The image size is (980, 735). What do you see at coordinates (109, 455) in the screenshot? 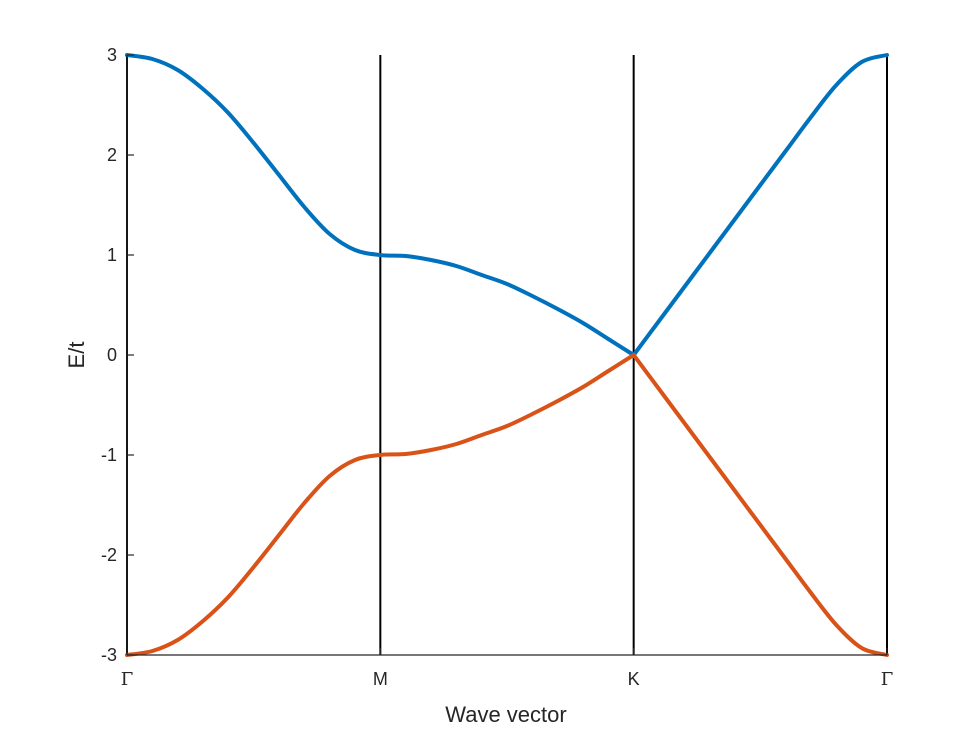
I see `y-tick-label-4: -1` at bounding box center [109, 455].